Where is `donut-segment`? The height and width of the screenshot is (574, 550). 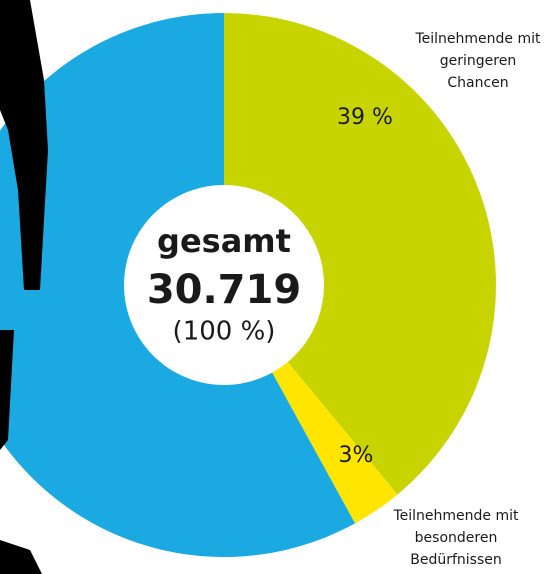 donut-segment is located at coordinates (335, 443).